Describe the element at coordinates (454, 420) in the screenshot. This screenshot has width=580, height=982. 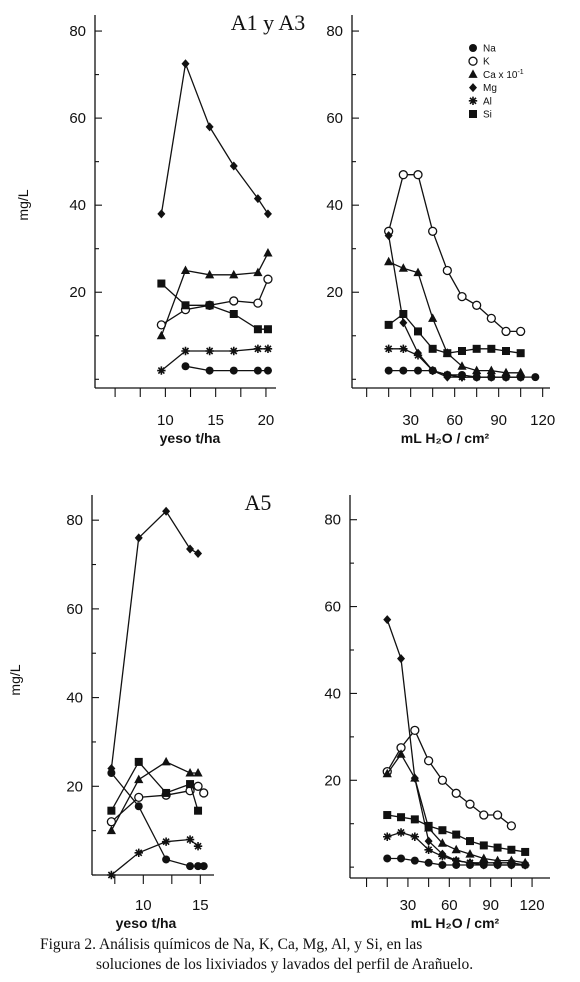
I see `panel-2-x-tick-label: 60` at that location.